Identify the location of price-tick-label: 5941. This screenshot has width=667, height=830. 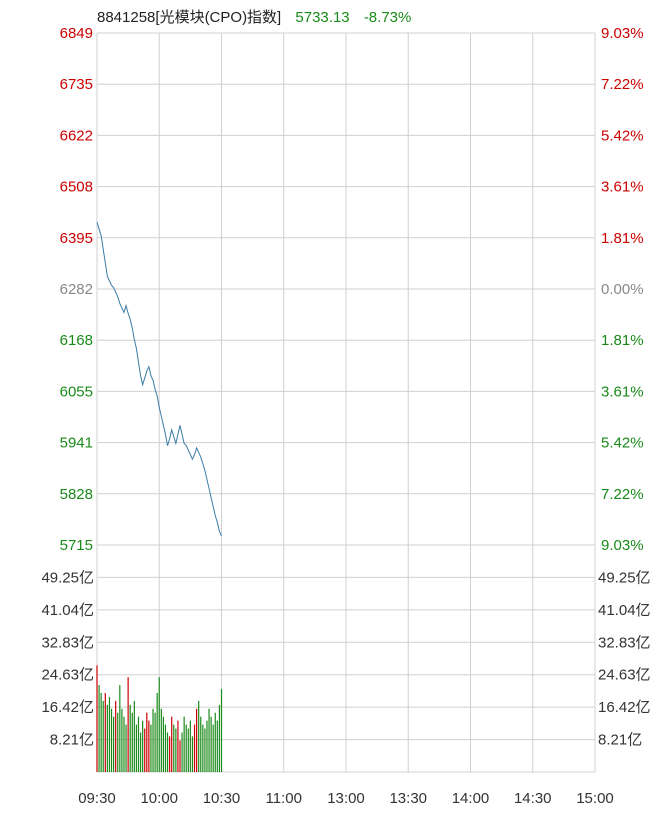
(76, 443).